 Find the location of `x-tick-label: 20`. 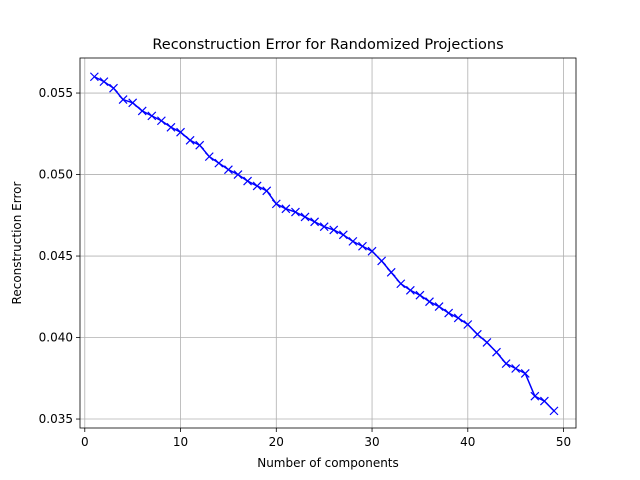

x-tick-label: 20 is located at coordinates (276, 442).